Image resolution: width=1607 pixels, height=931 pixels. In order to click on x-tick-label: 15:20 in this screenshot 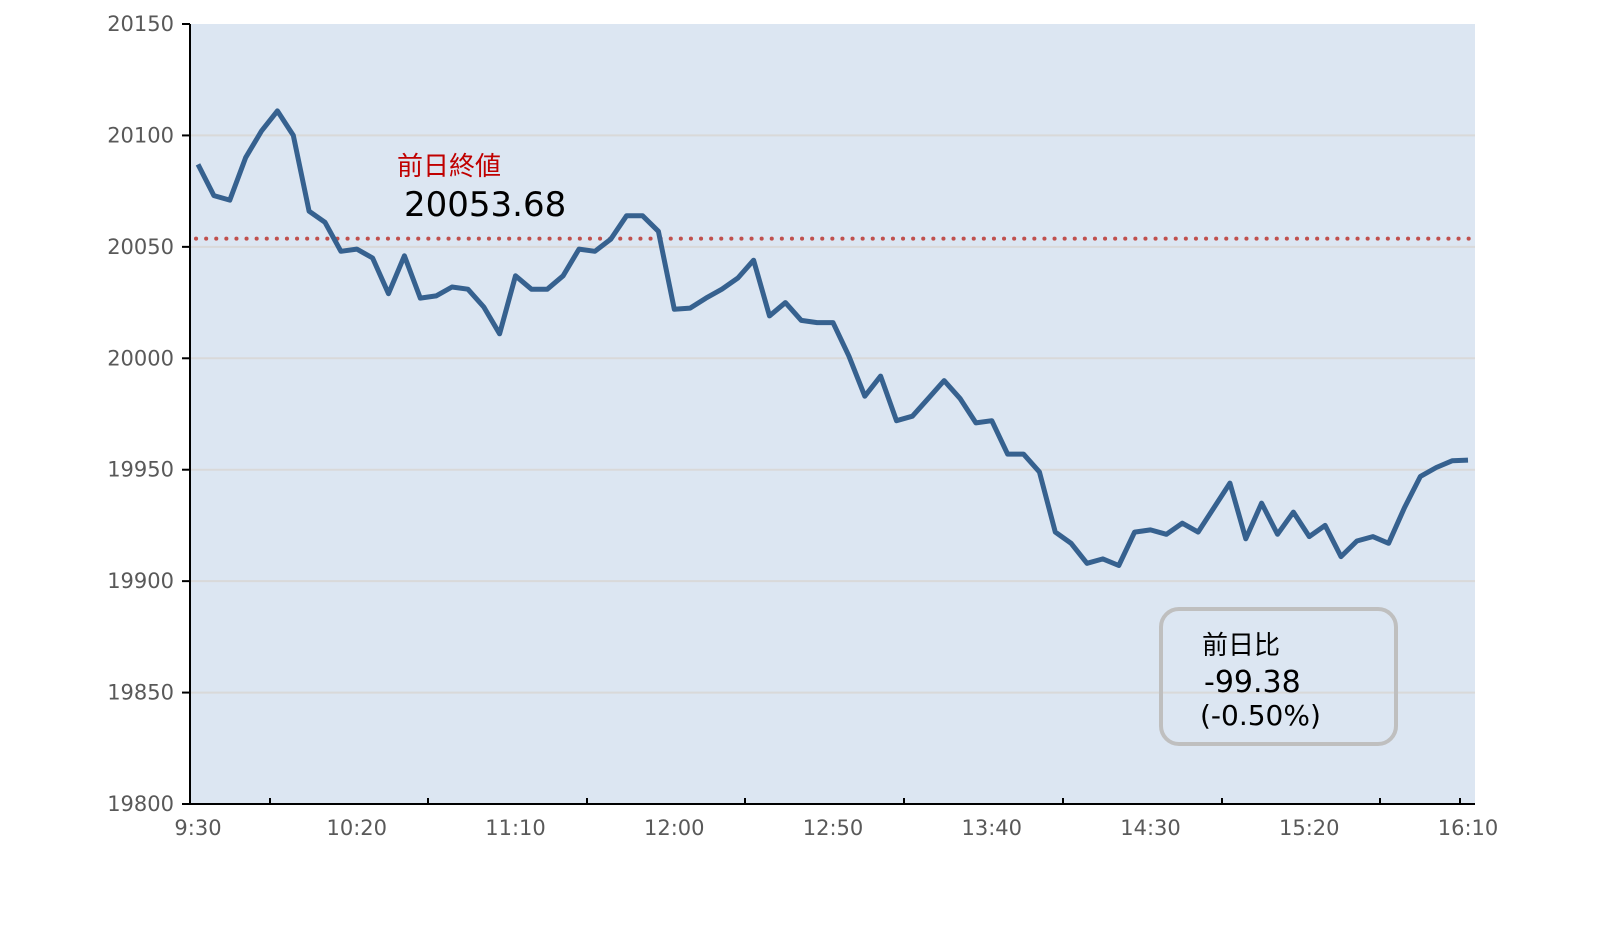, I will do `click(1309, 828)`.